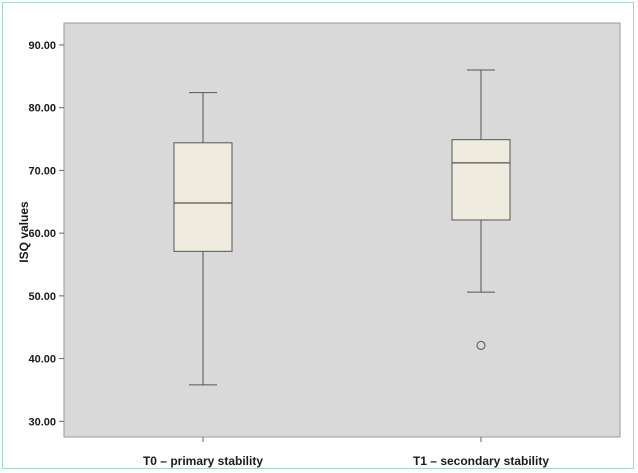 Image resolution: width=638 pixels, height=473 pixels. What do you see at coordinates (42, 360) in the screenshot?
I see `y-tick-label: 40.00` at bounding box center [42, 360].